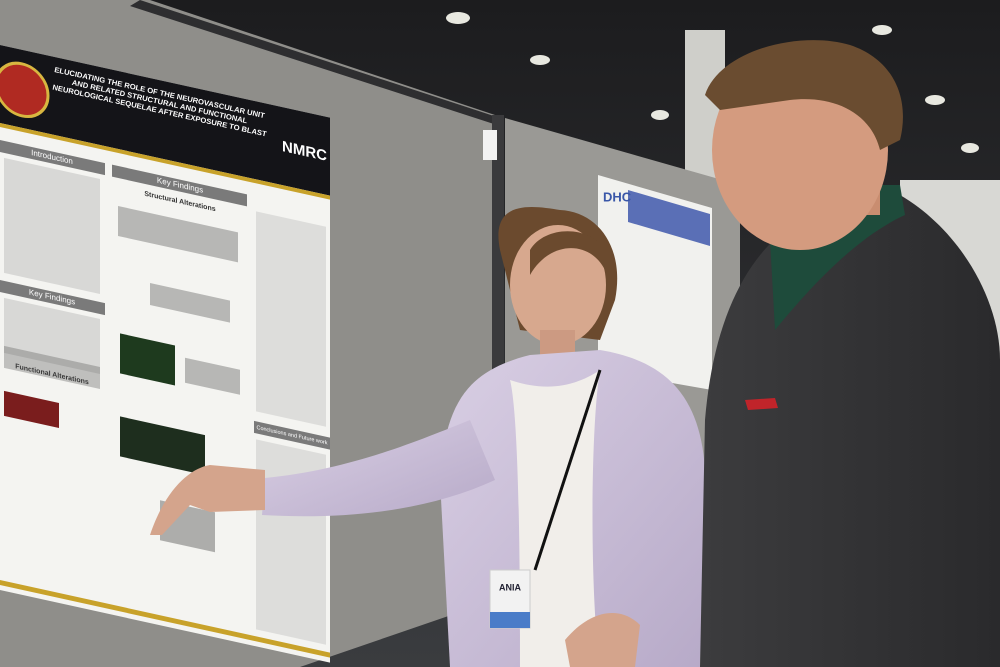 The image size is (1000, 667). I want to click on hair, so click(804, 95).